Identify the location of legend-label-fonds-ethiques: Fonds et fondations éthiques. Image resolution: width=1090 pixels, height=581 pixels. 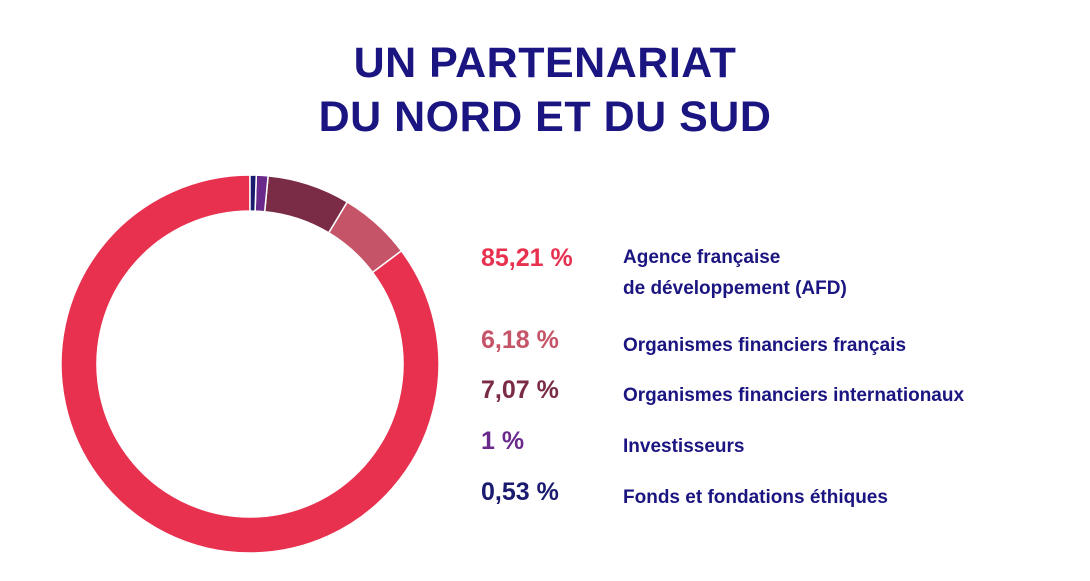
(755, 497).